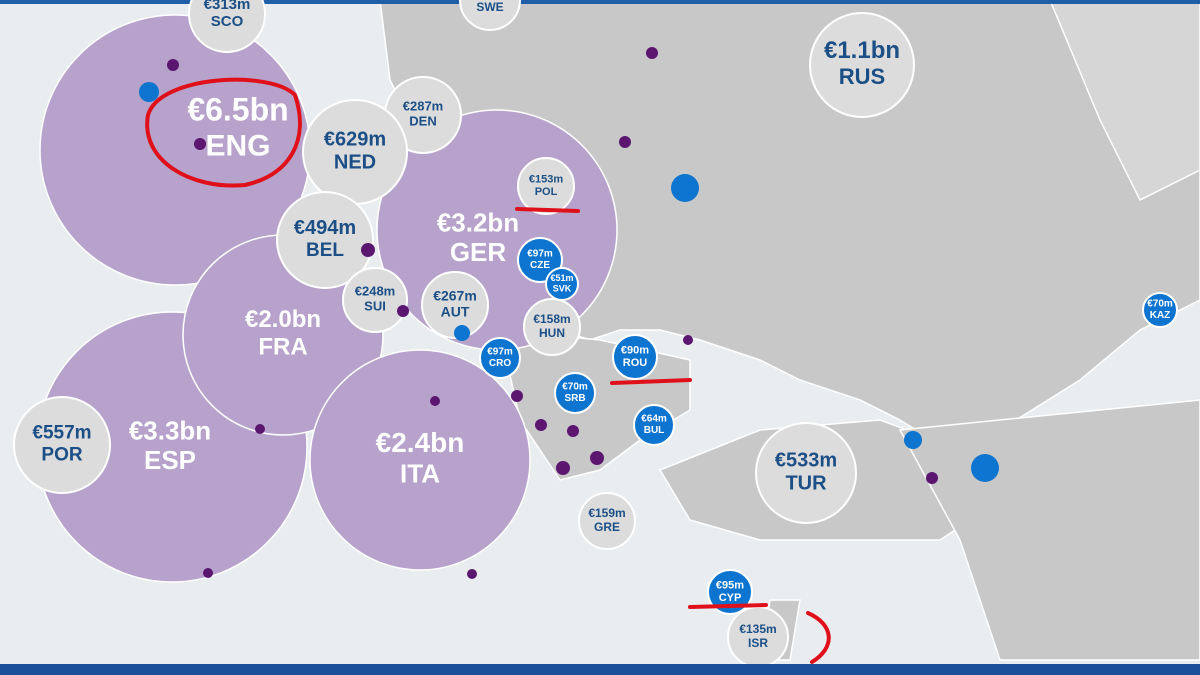 The image size is (1200, 675). What do you see at coordinates (1124, 101) in the screenshot?
I see `land-east` at bounding box center [1124, 101].